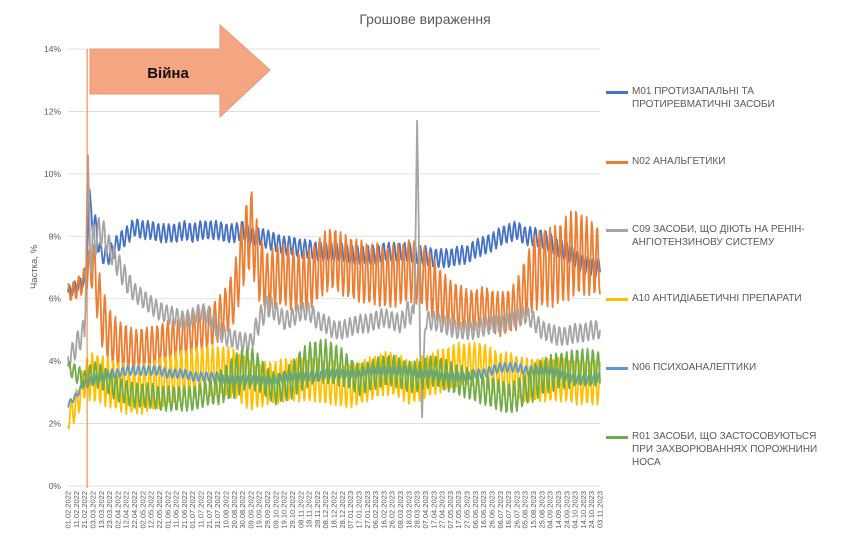  Describe the element at coordinates (516, 510) in the screenshot. I see `x-tick-label: 26.07.2023` at that location.